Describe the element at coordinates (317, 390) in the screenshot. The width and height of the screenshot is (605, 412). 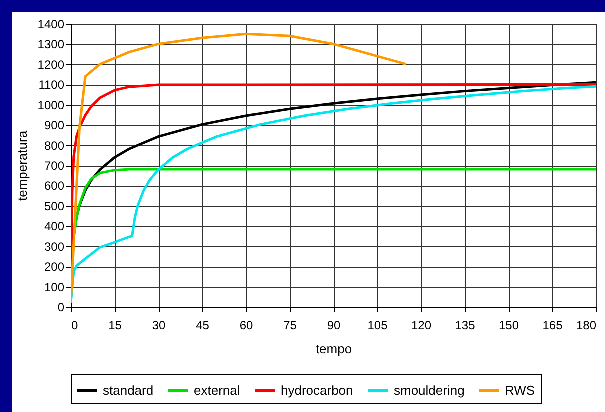
I see `legend-label: hydrocarbon` at that location.